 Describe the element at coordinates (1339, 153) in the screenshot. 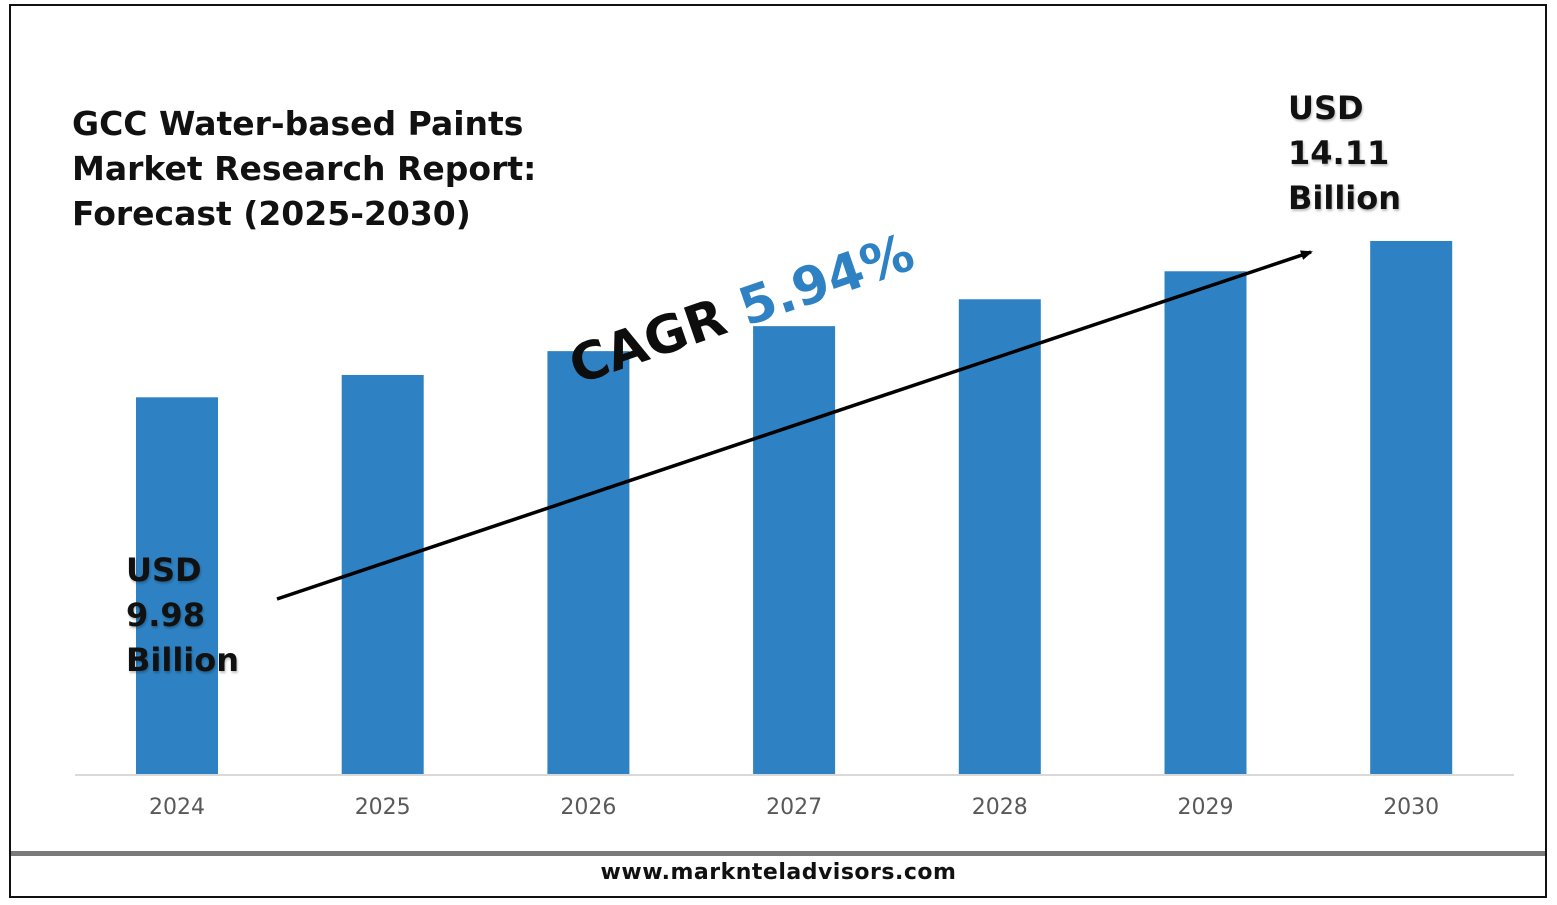

I see `end-value-amount: 14.11` at that location.